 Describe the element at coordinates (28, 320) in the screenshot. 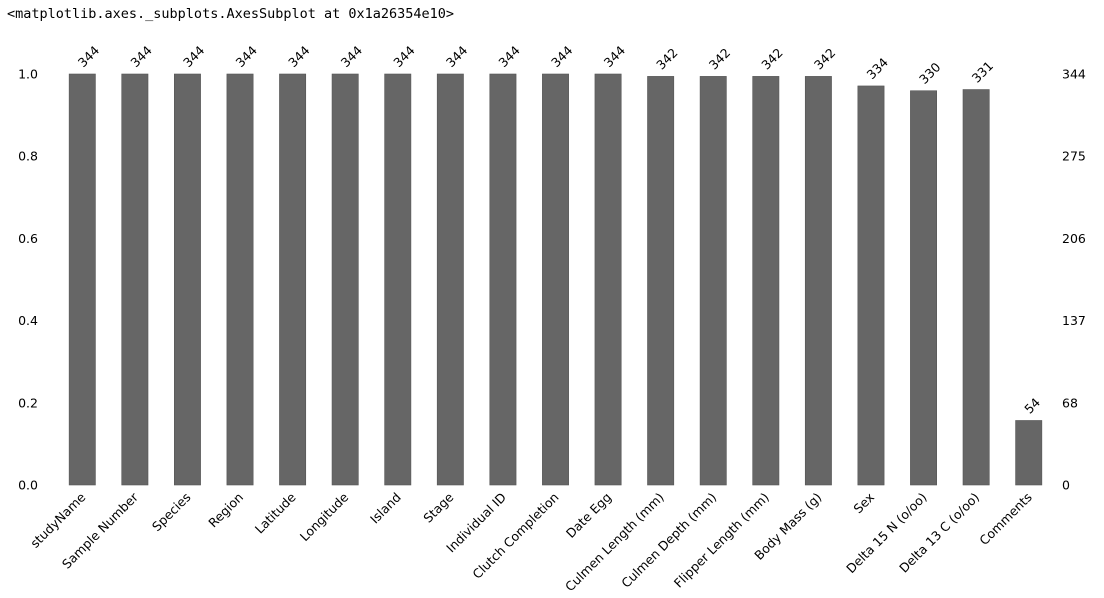

I see `left-tick-label: 0.4` at that location.